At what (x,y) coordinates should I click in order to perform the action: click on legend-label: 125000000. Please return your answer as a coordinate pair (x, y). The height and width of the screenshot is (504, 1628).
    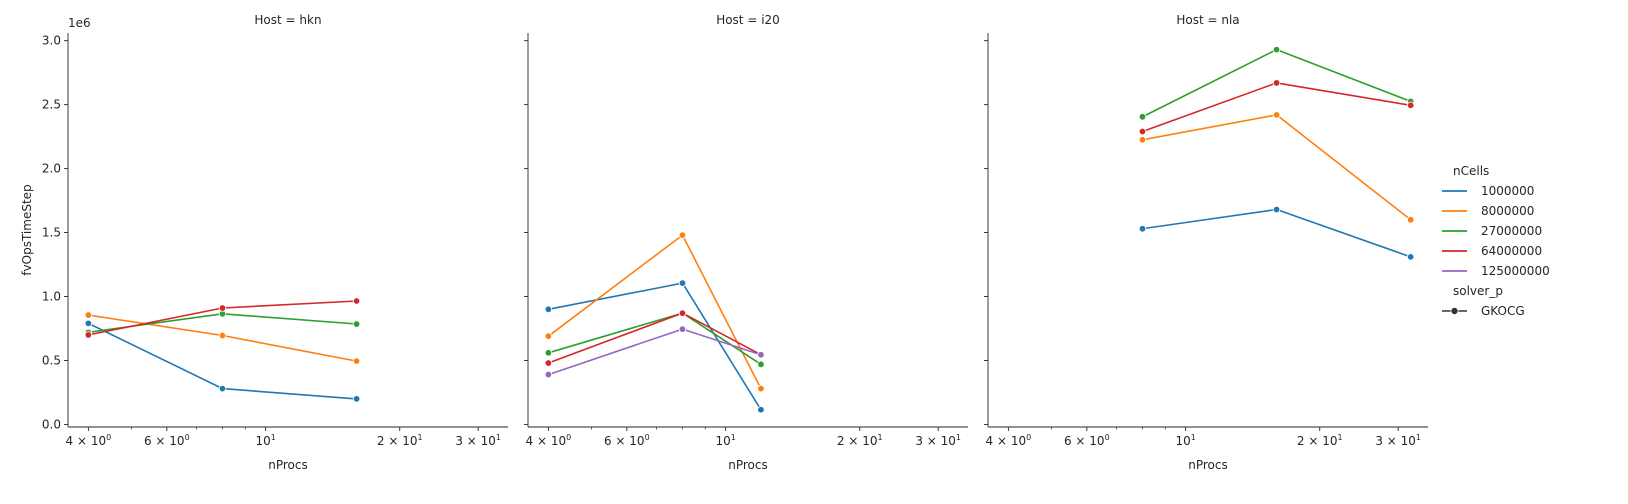
    Looking at the image, I should click on (1515, 271).